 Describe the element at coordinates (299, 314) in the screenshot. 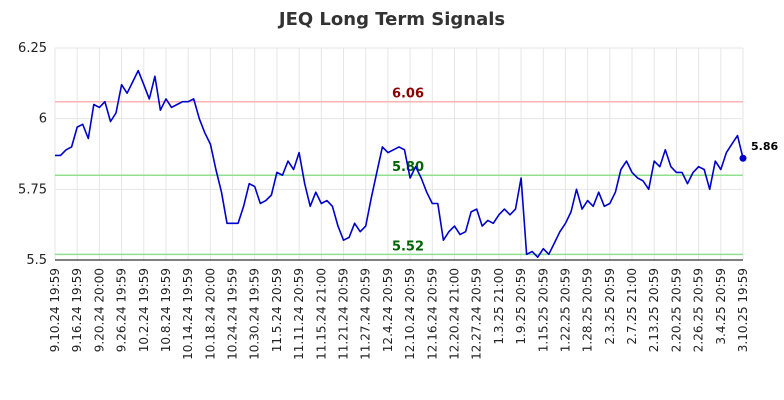

I see `x-tick-label: 11.11.24 20:59` at that location.